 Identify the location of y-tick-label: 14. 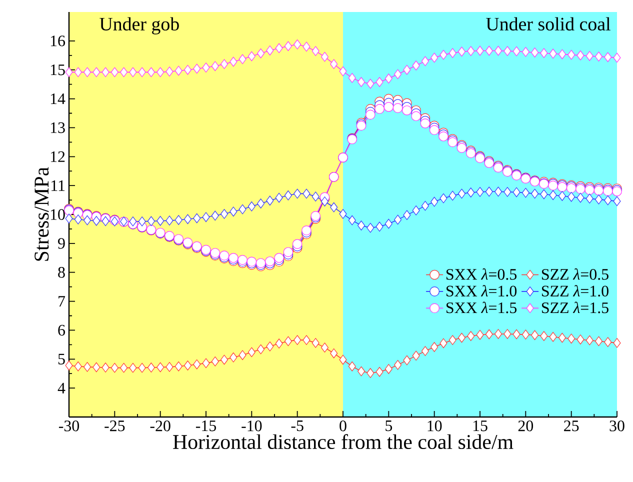
(58, 99).